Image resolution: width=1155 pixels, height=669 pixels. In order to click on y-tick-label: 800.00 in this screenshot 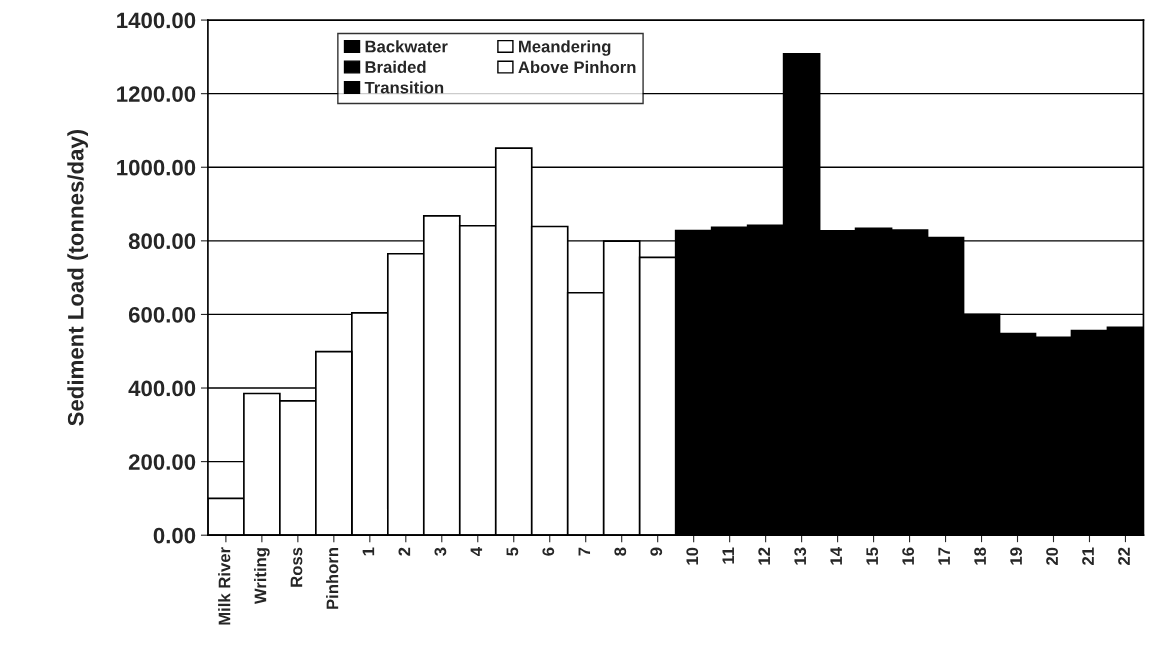, I will do `click(162, 241)`.